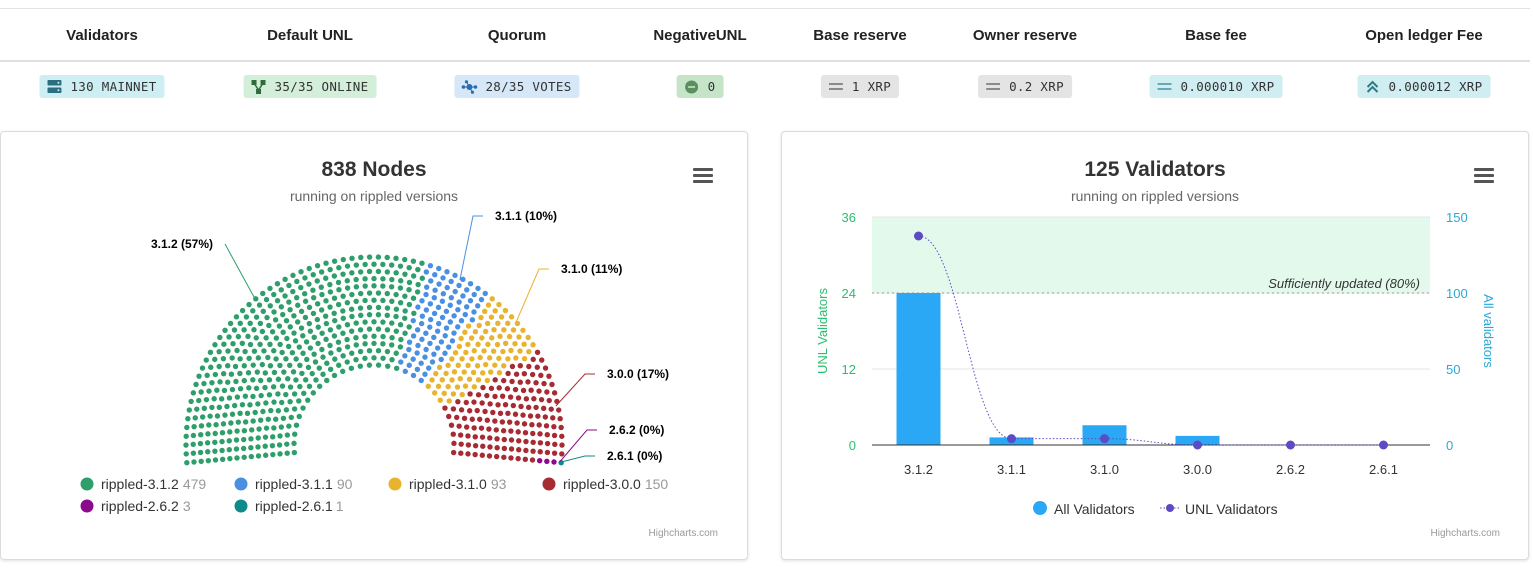  I want to click on legend-item: rippled-3.1.1 90, so click(293, 484).